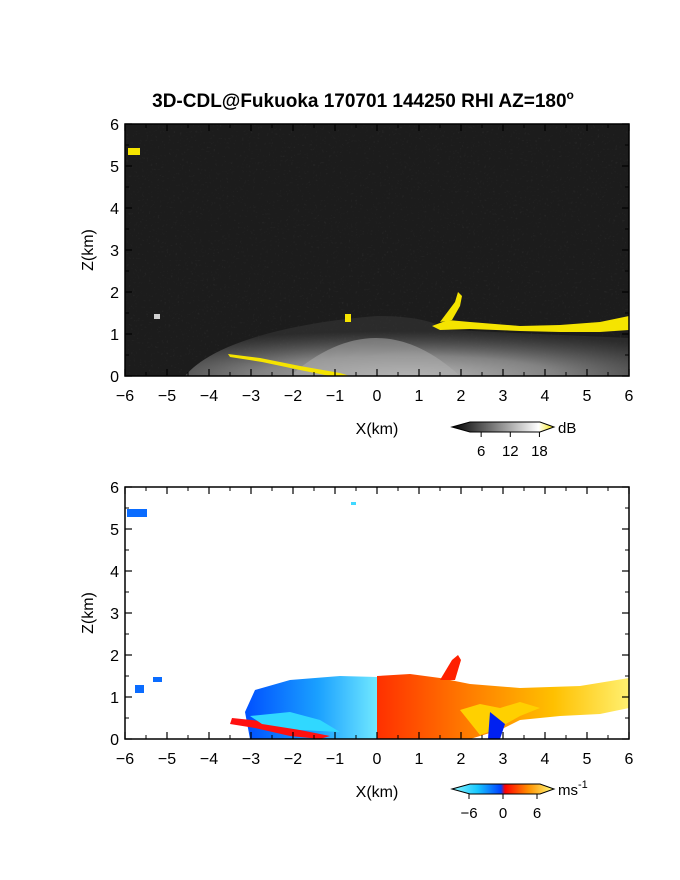 The height and width of the screenshot is (880, 680). What do you see at coordinates (363, 100) in the screenshot?
I see `chart-title: 3D-CDL@Fukuoka 170701 144250 RHI AZ=180o` at bounding box center [363, 100].